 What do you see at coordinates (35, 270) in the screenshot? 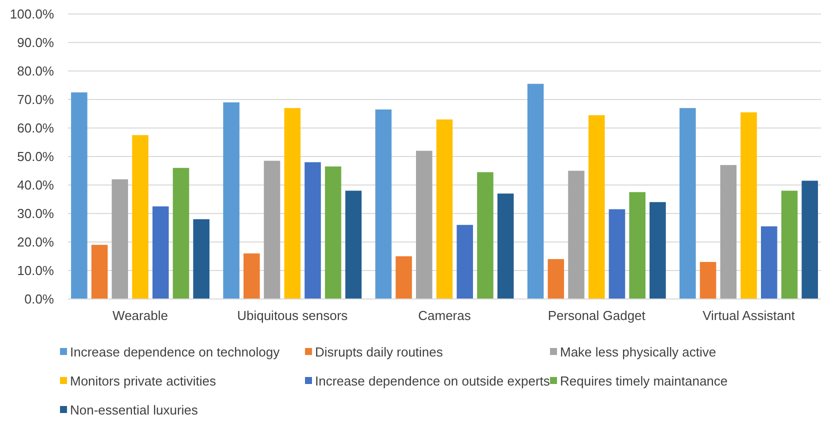
I see `y-tick-label: 10.0%` at bounding box center [35, 270].